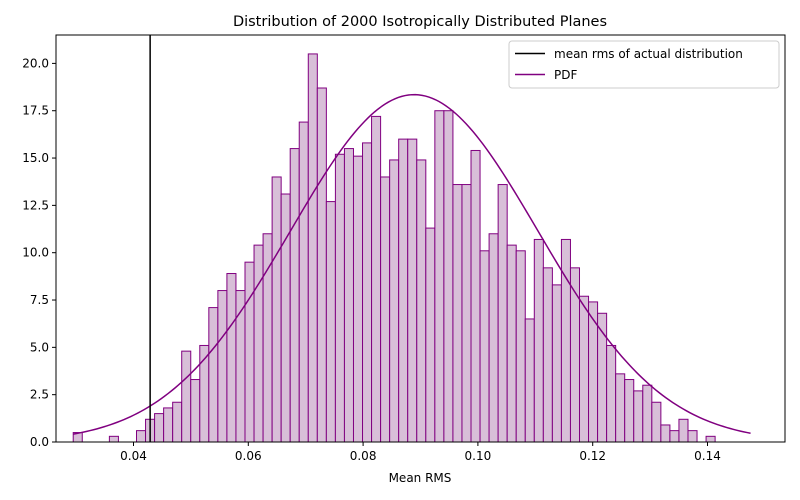  Describe the element at coordinates (363, 456) in the screenshot. I see `x-tick-label: 0.08` at that location.